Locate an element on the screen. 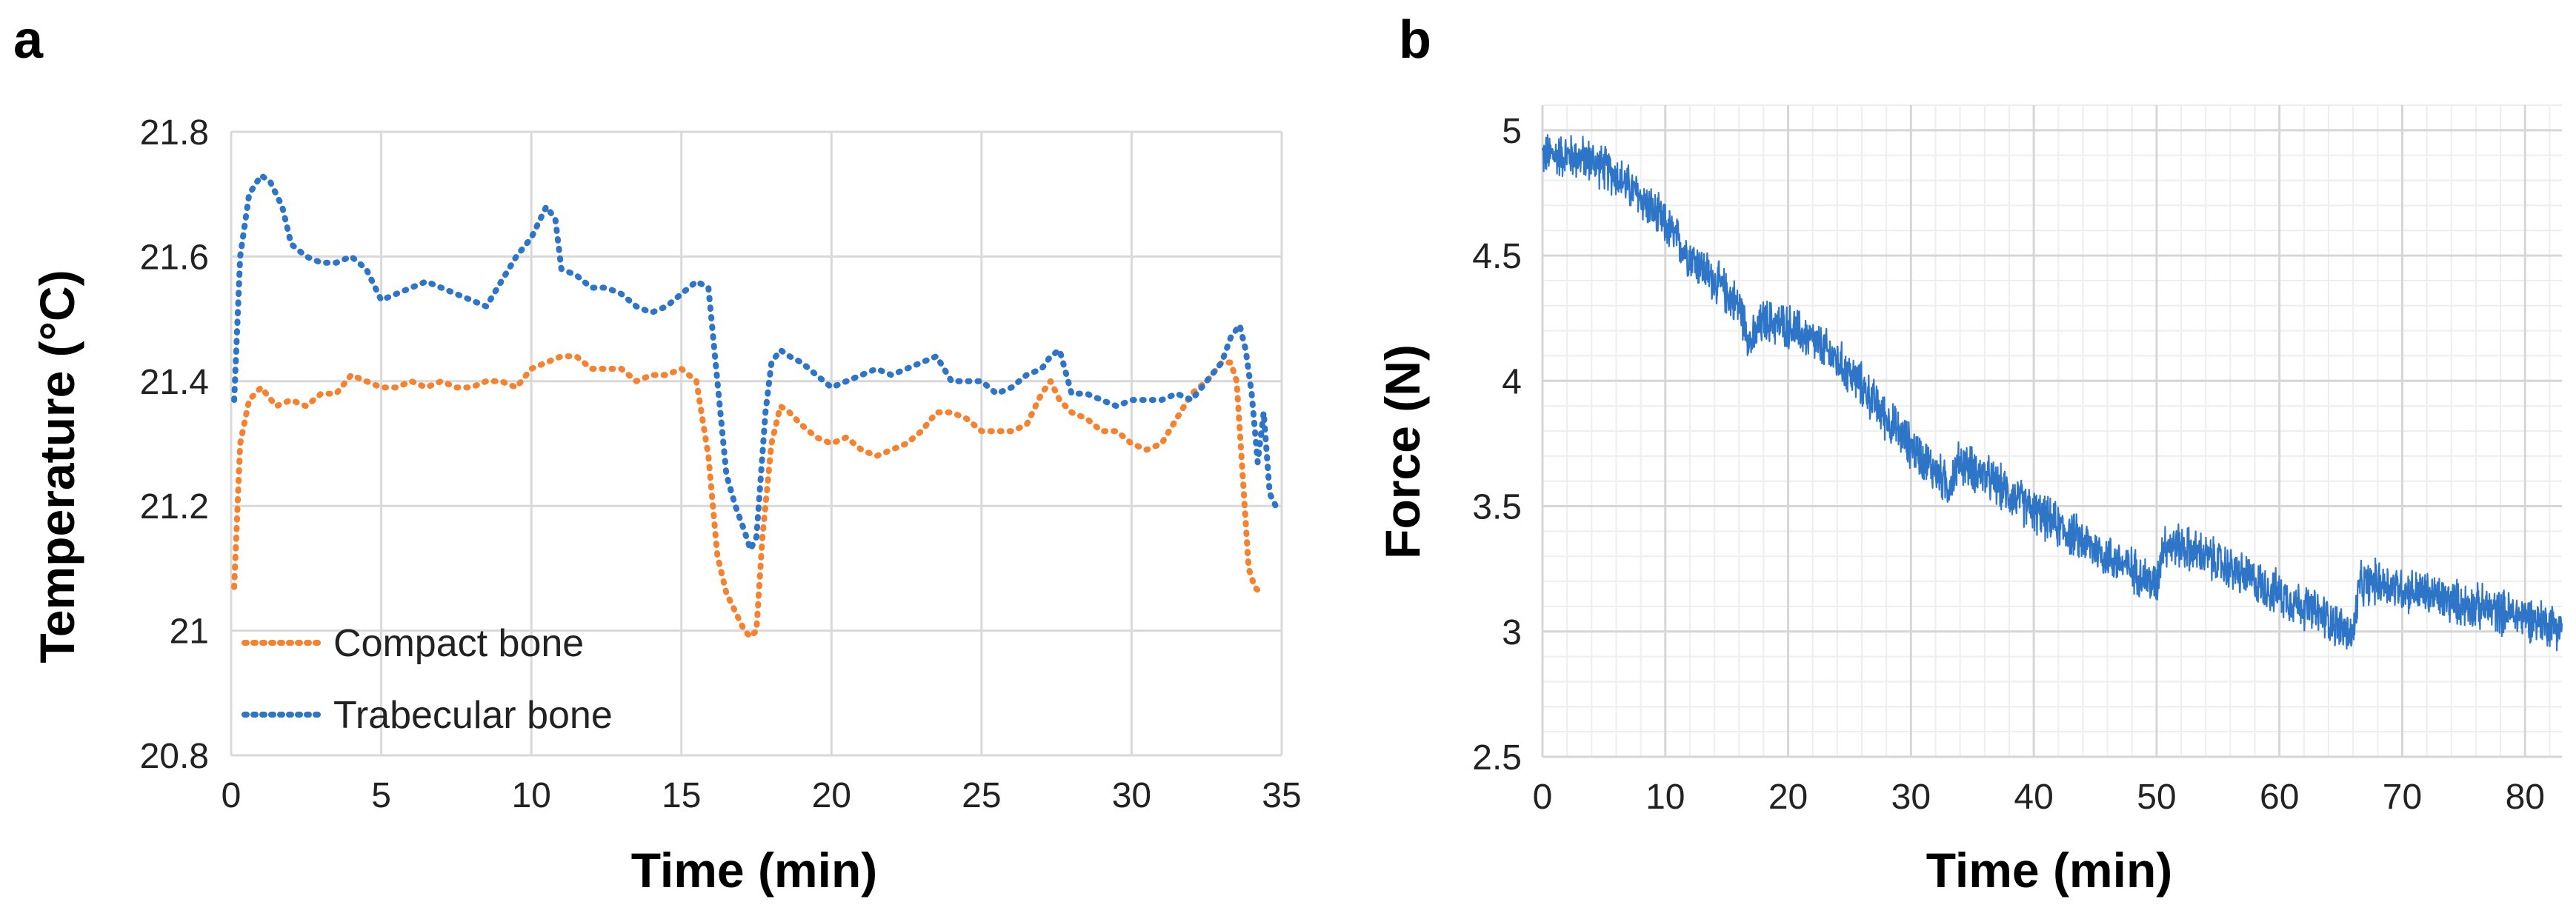 This screenshot has width=2576, height=919. b-y-tick-label: 5 is located at coordinates (1512, 131).